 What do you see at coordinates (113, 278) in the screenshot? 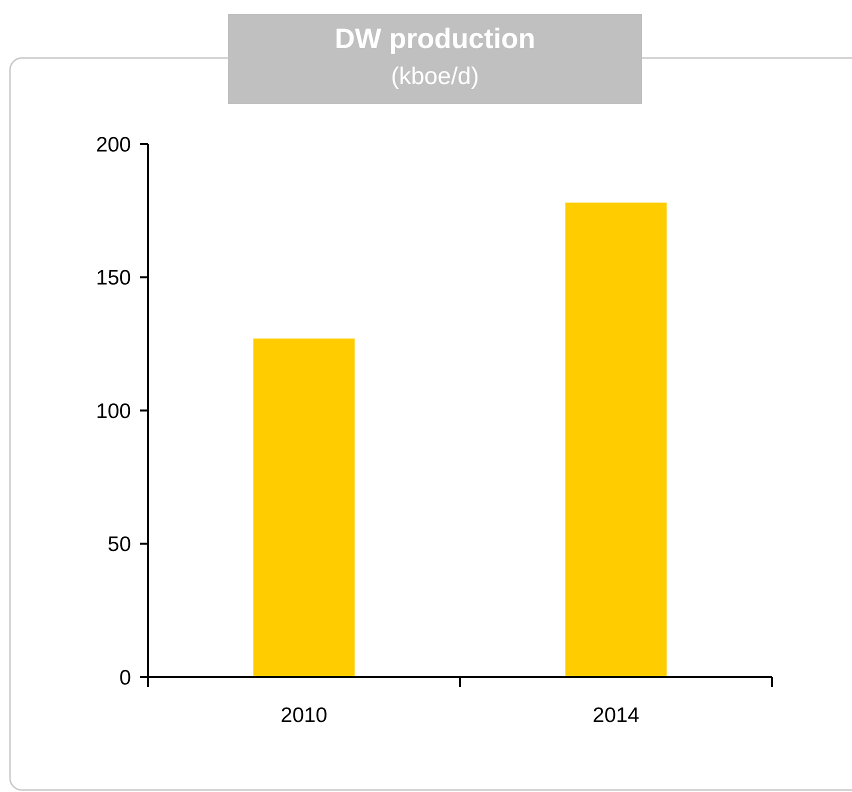
I see `y-tick-label: 150` at bounding box center [113, 278].